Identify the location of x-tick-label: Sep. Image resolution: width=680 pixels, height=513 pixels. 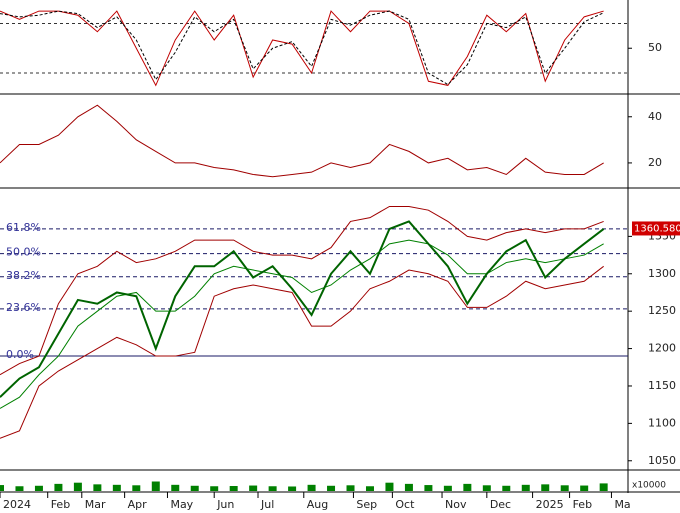
(366, 504).